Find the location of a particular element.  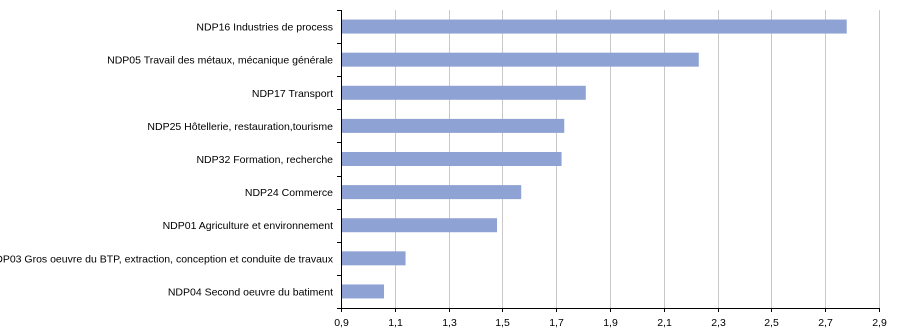

x-tick-label: 0,9 is located at coordinates (341, 323).